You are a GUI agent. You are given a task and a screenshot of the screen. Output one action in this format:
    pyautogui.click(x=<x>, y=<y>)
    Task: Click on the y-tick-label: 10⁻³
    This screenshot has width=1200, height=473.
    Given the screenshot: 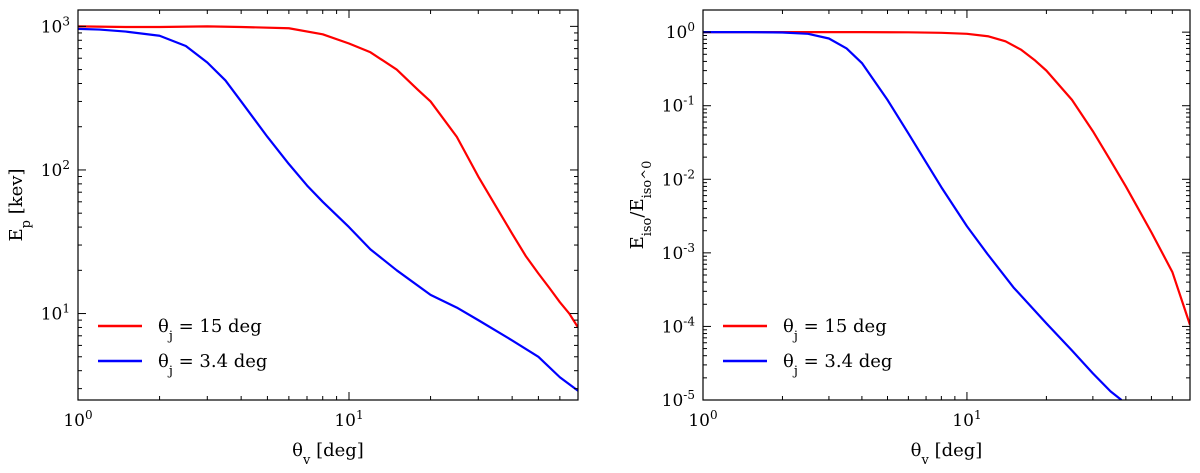 What is the action you would take?
    pyautogui.click(x=678, y=252)
    